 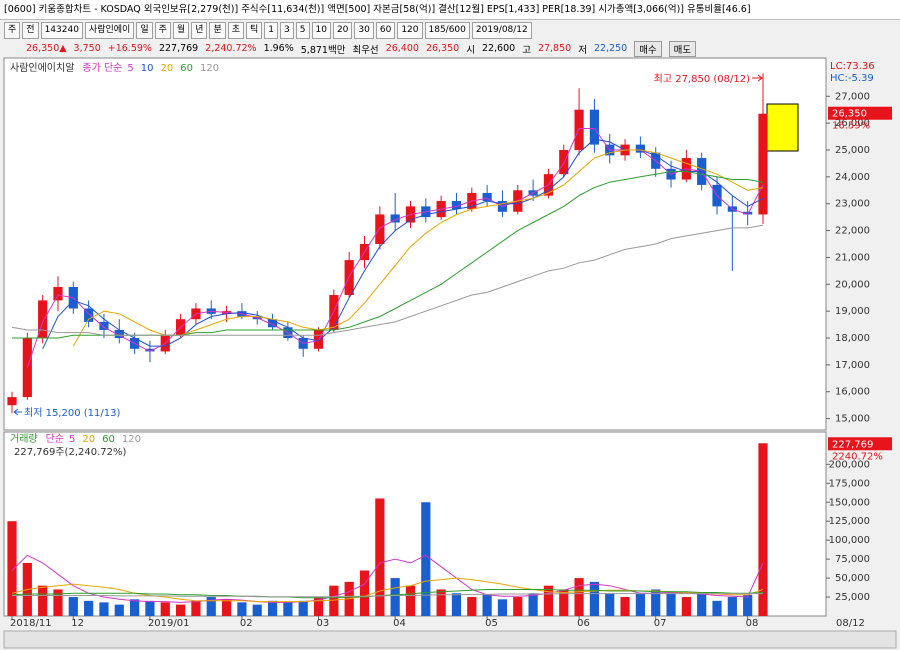 What do you see at coordinates (199, 30) in the screenshot?
I see `toolbar-item: 년` at bounding box center [199, 30].